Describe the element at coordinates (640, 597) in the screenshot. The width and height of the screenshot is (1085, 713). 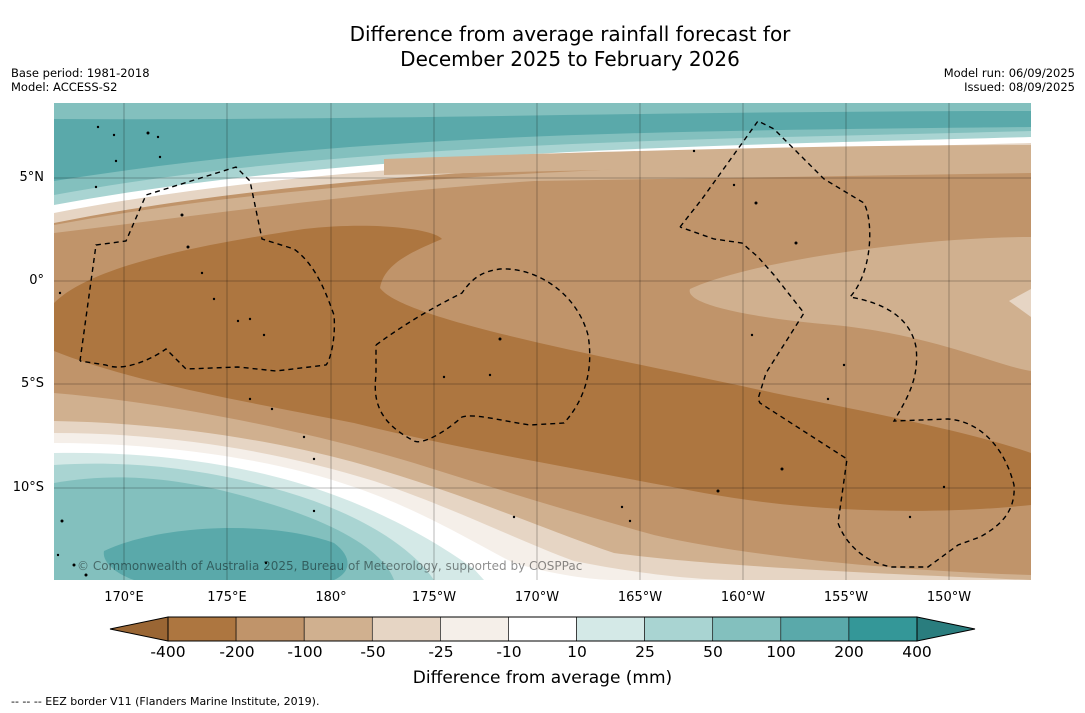
I see `lon-label-165w: 165°W` at that location.